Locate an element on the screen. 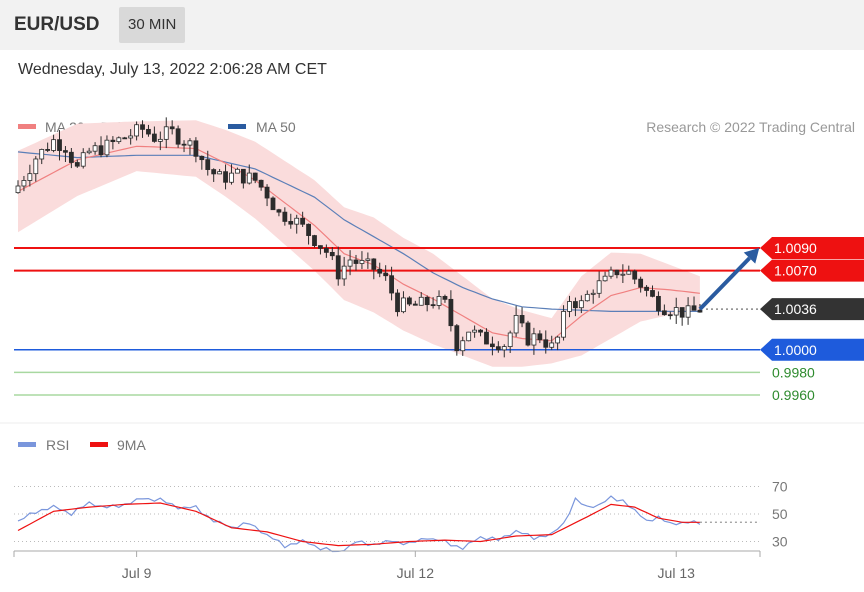  legend-swatch-ma20 is located at coordinates (27, 126).